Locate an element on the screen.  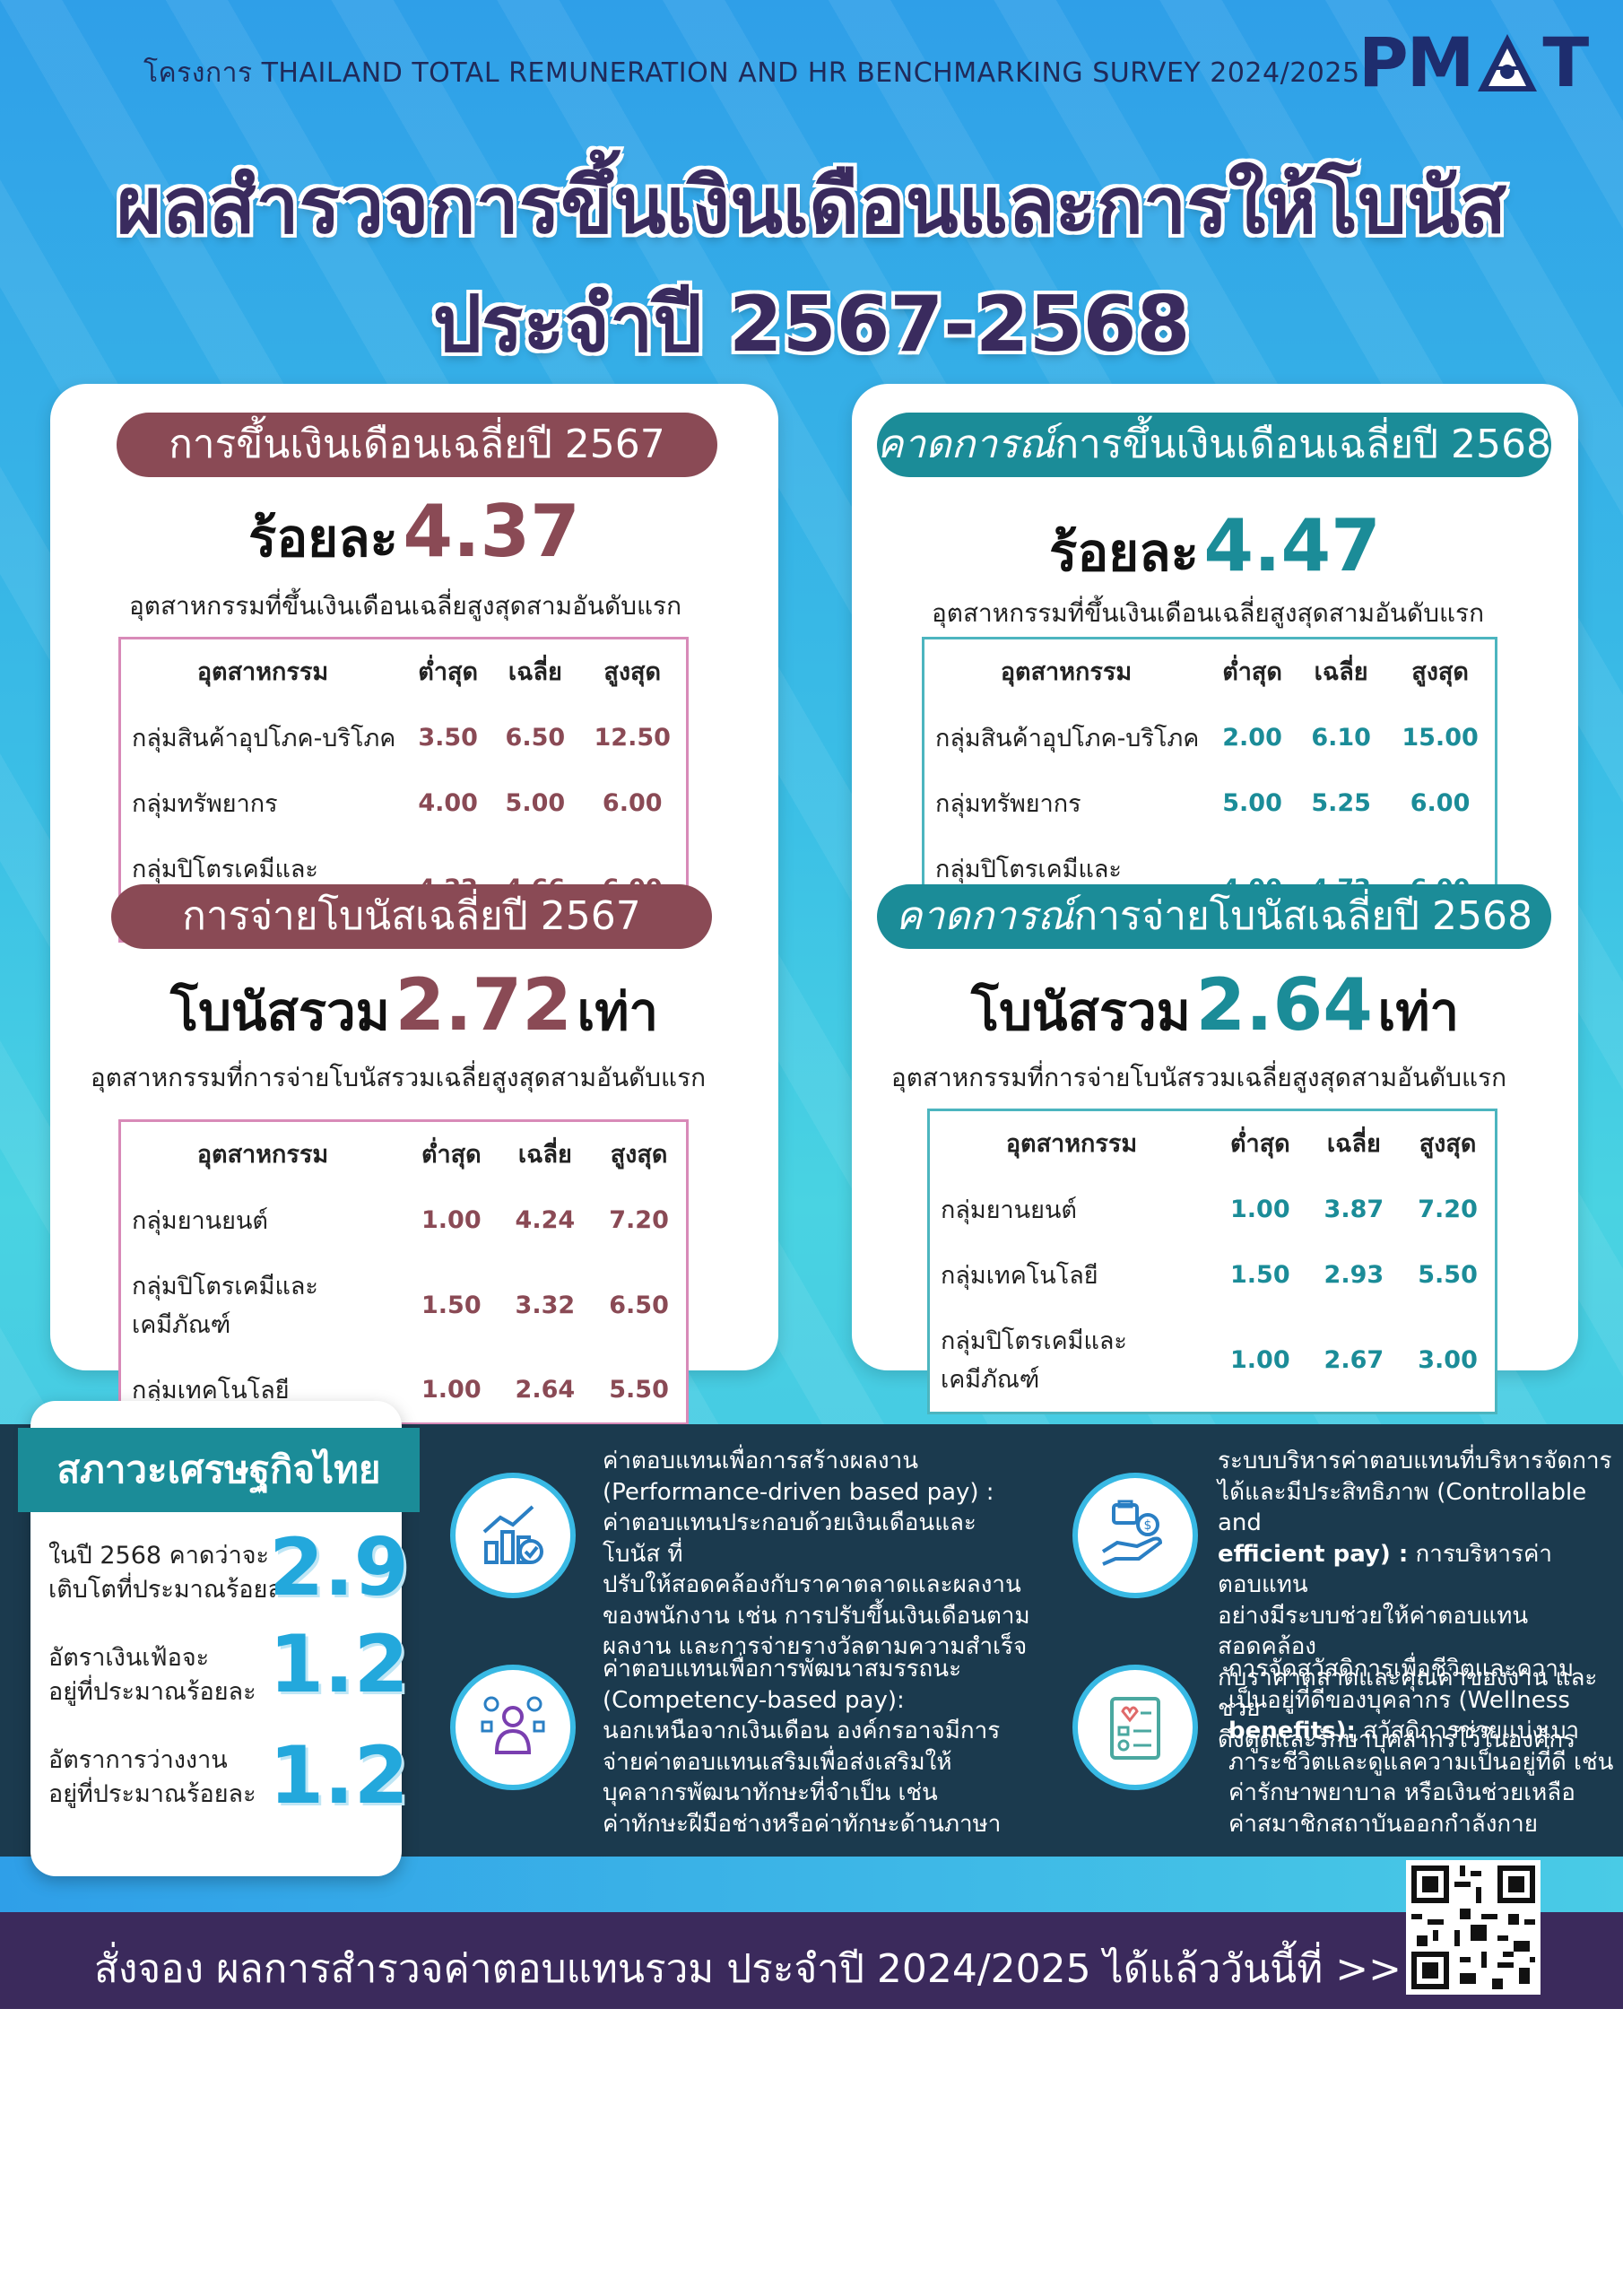
economy-value-growth: 2.9 is located at coordinates (339, 1567).